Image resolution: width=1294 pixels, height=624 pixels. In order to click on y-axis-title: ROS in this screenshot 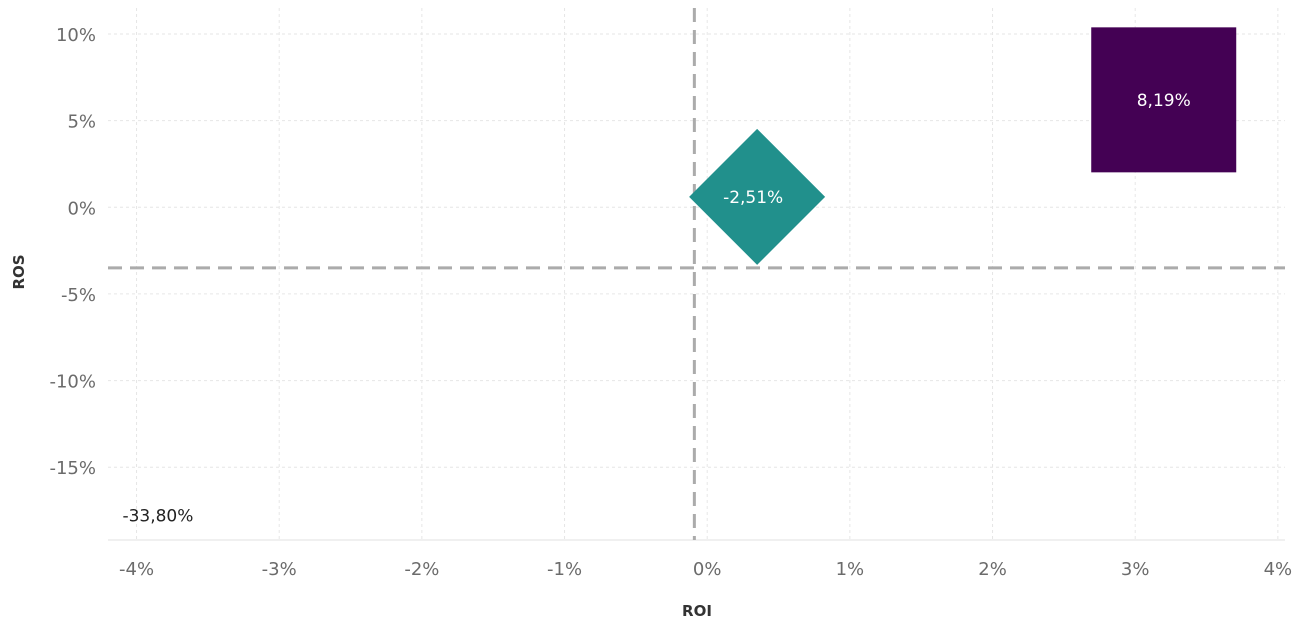, I will do `click(19, 271)`.